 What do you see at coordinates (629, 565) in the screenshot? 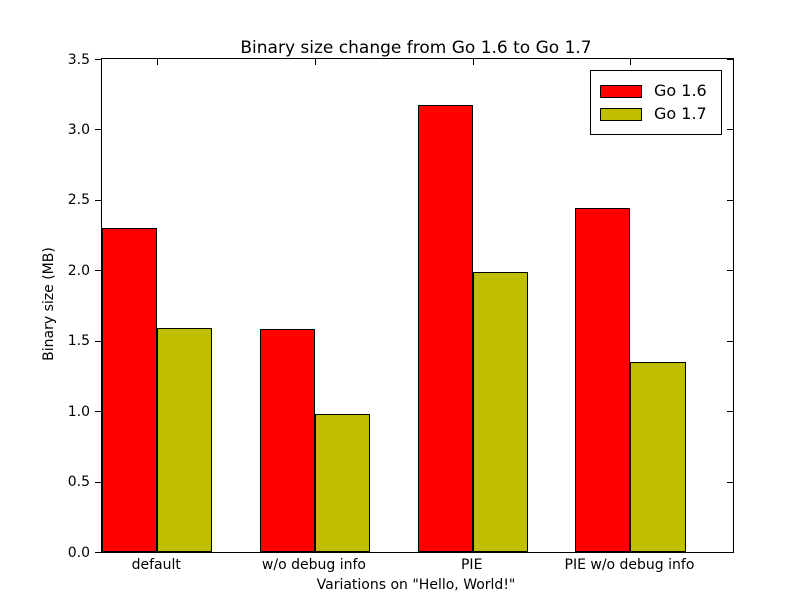
I see `x-tick-label-pie-w-o-debug-info: PIE w/o debug info` at bounding box center [629, 565].